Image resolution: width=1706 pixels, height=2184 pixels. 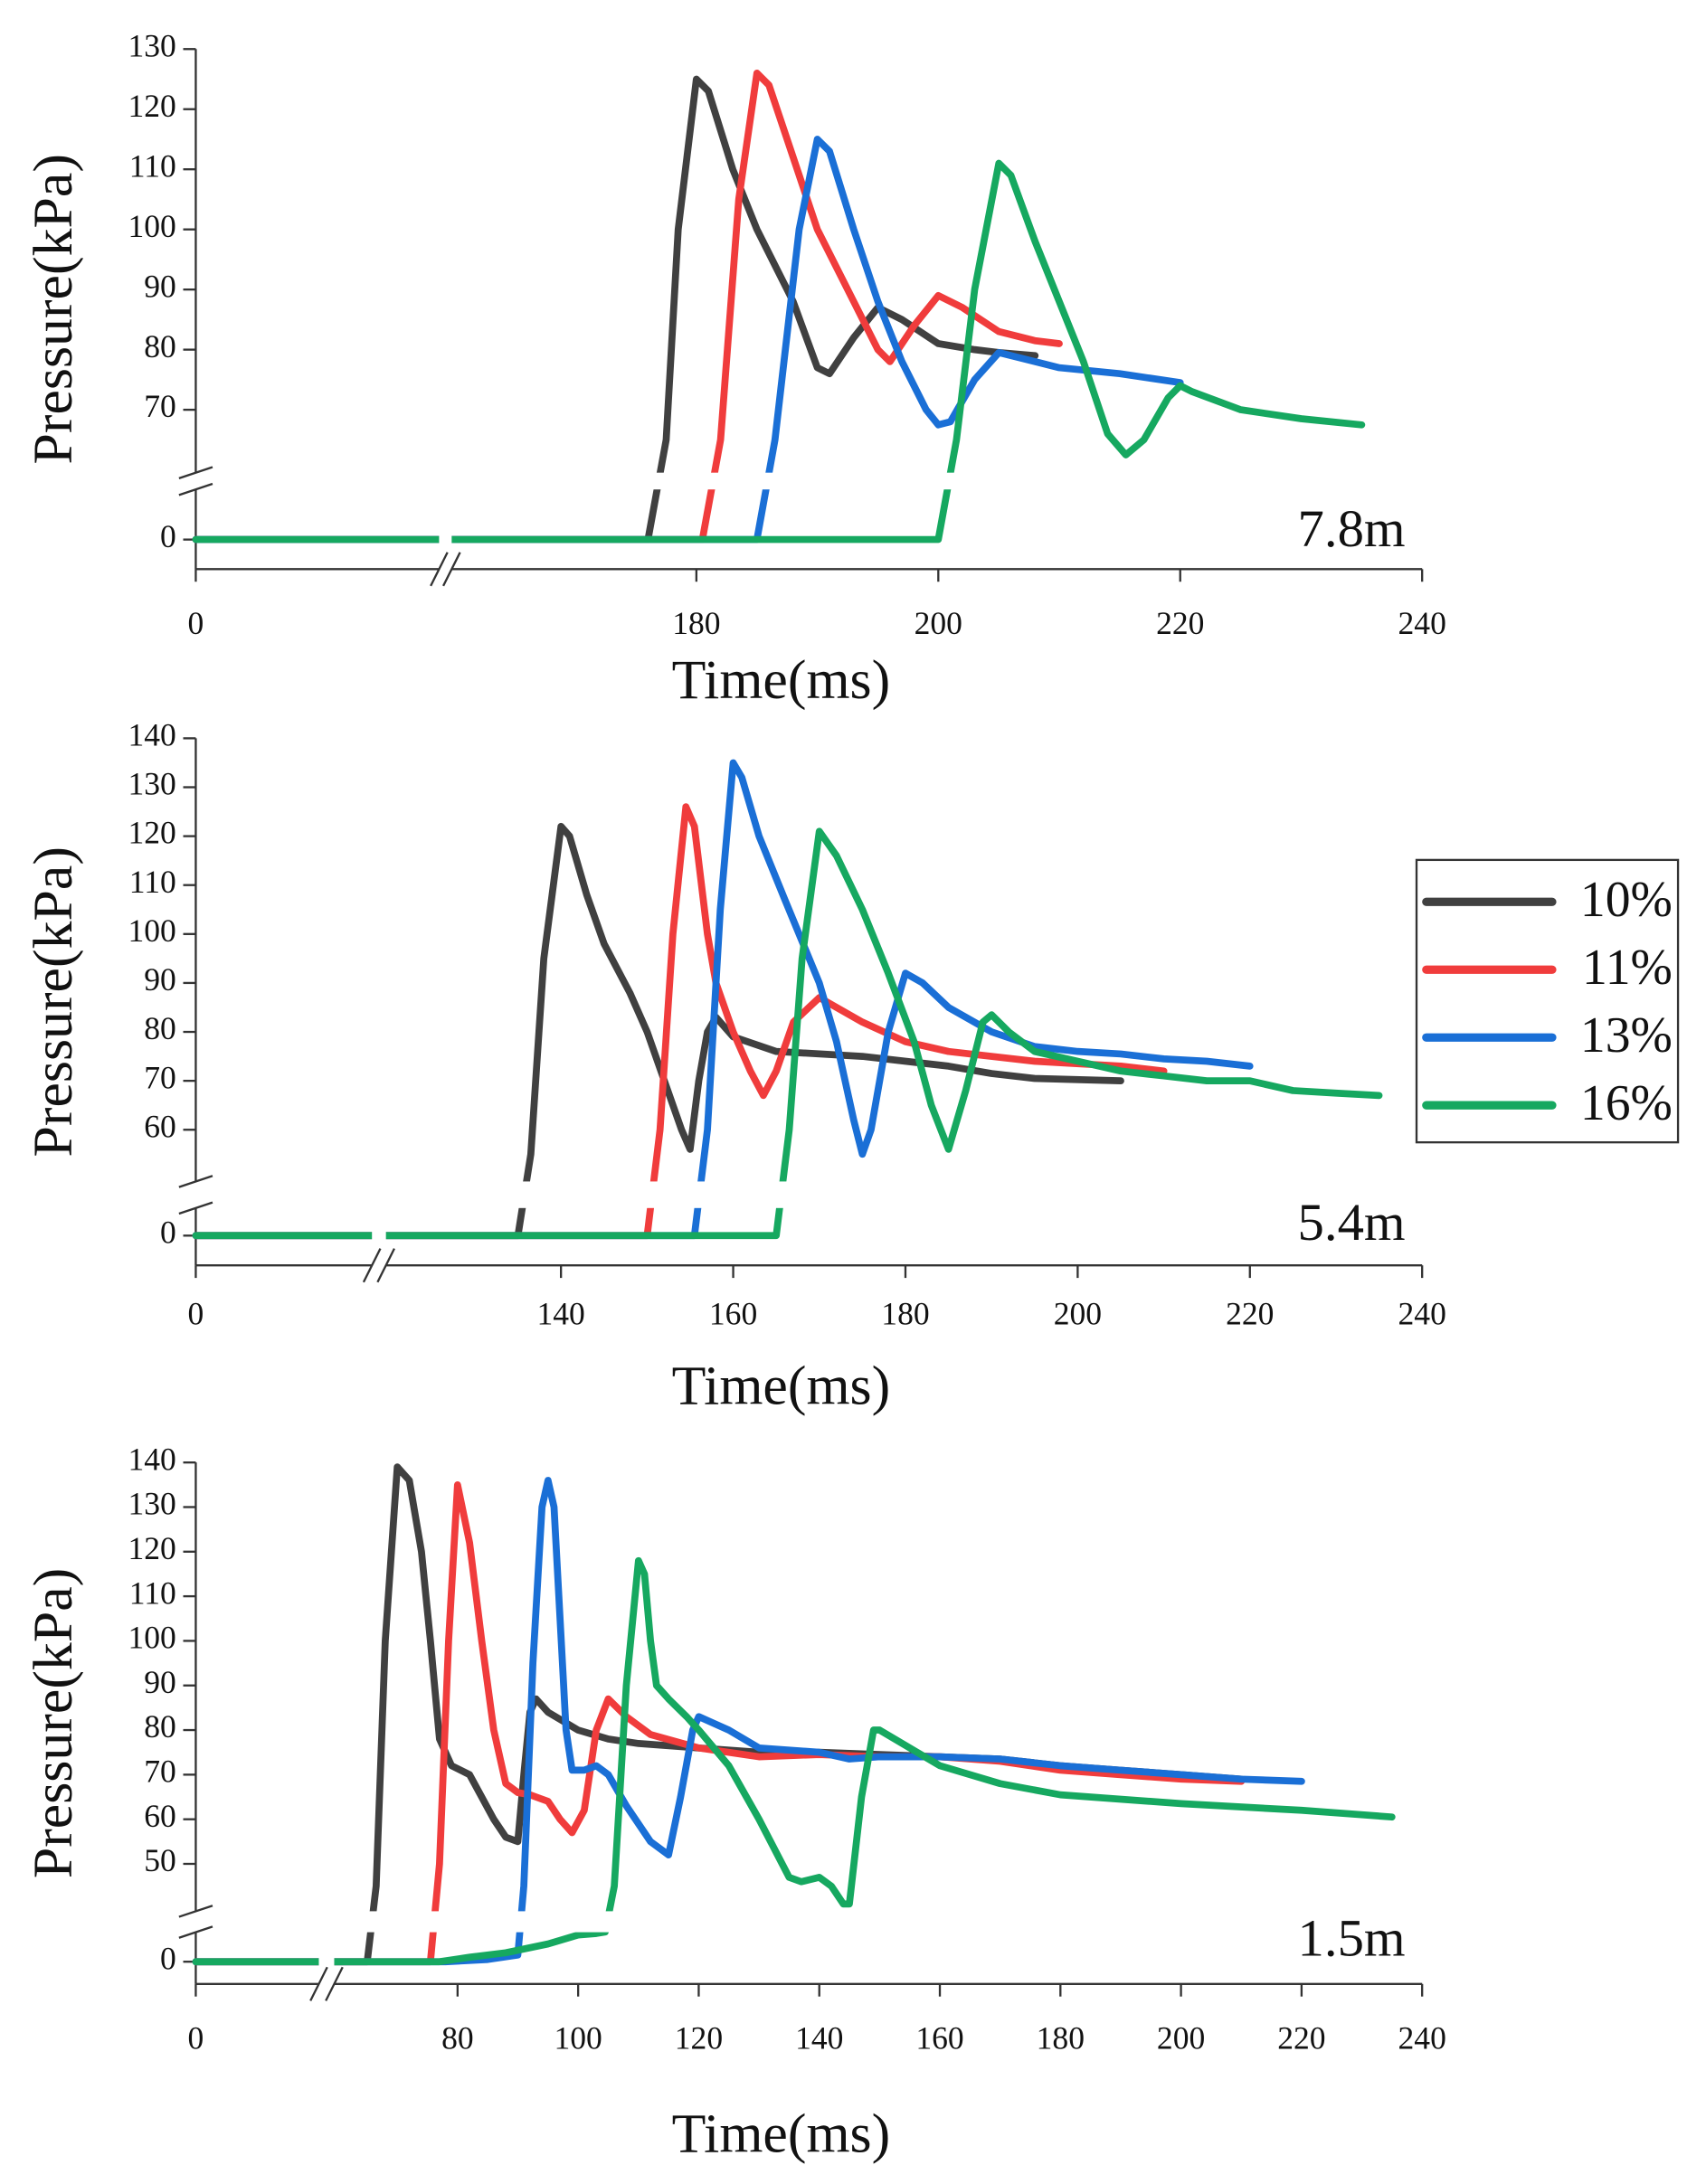 I want to click on legend-label: 10%, so click(x=1627, y=900).